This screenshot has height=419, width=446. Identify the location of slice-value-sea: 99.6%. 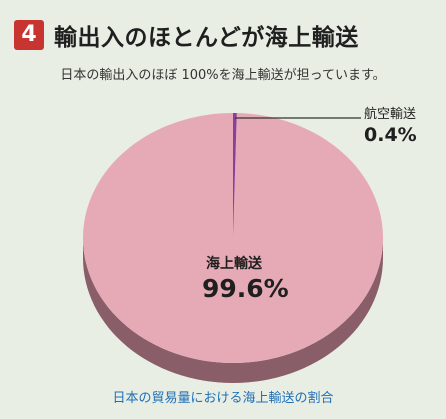
(245, 288).